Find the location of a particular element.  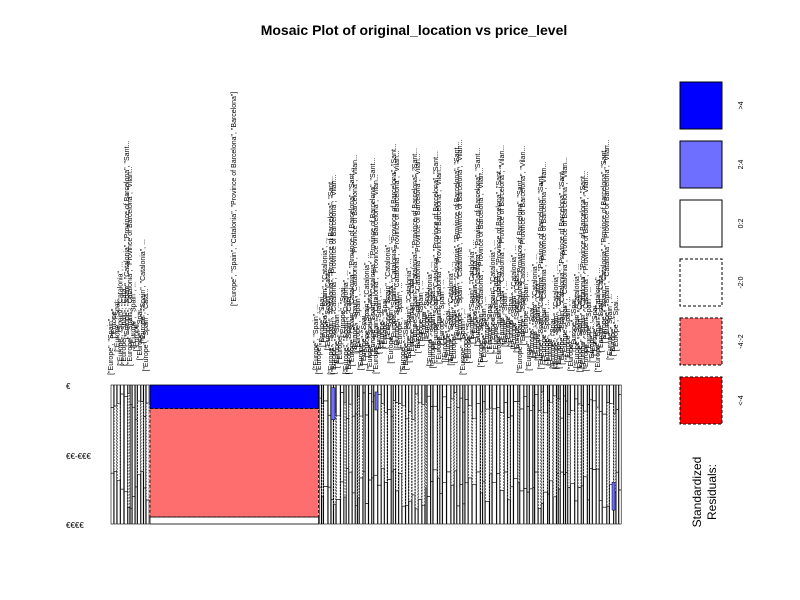

ylabel-2: €€€€ is located at coordinates (75, 525).